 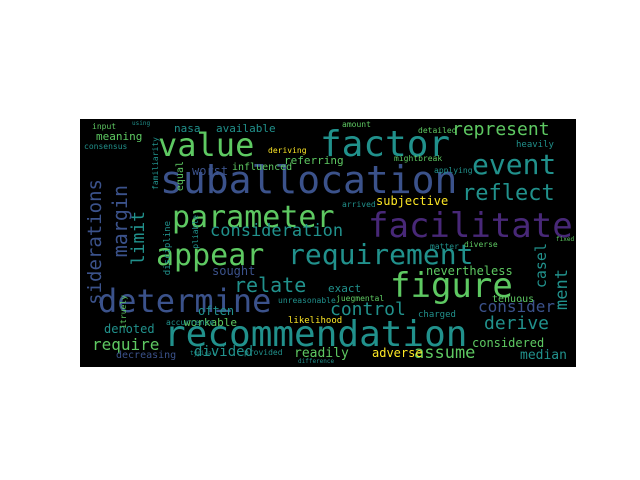 I want to click on word-consider: consider, so click(x=517, y=306).